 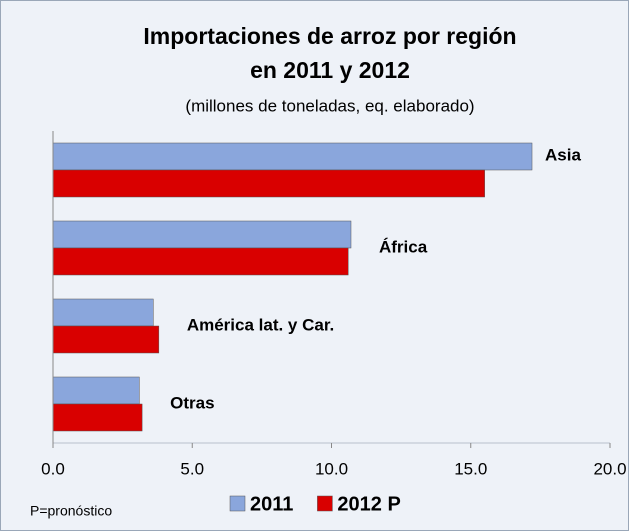 I want to click on x-tick-label: 5.0, so click(x=192, y=468).